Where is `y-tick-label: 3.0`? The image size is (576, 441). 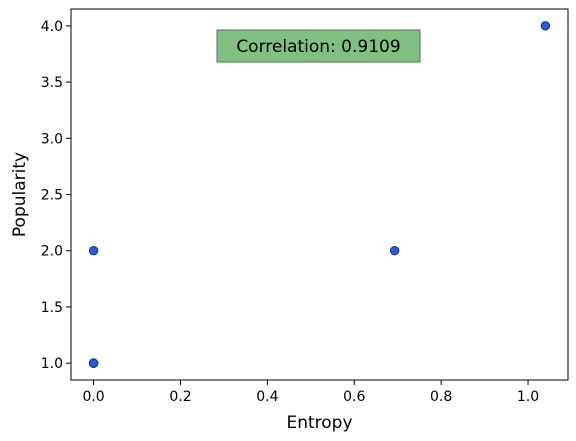
y-tick-label: 3.0 is located at coordinates (52, 139).